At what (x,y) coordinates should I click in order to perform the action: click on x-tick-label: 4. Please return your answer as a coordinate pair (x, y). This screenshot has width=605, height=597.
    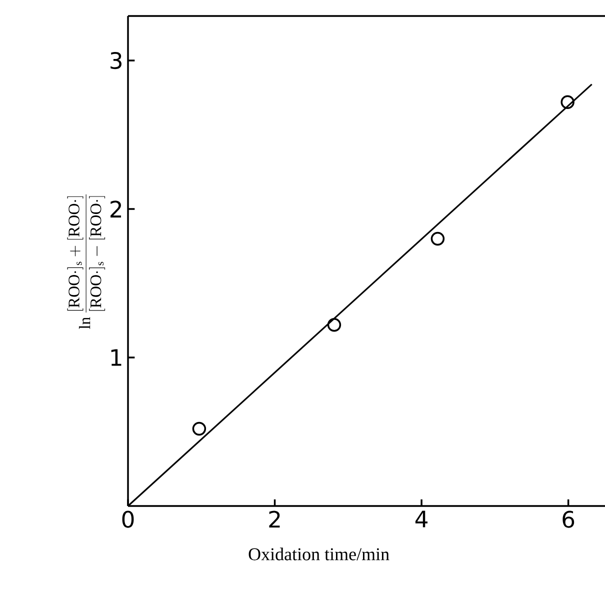
    Looking at the image, I should click on (421, 519).